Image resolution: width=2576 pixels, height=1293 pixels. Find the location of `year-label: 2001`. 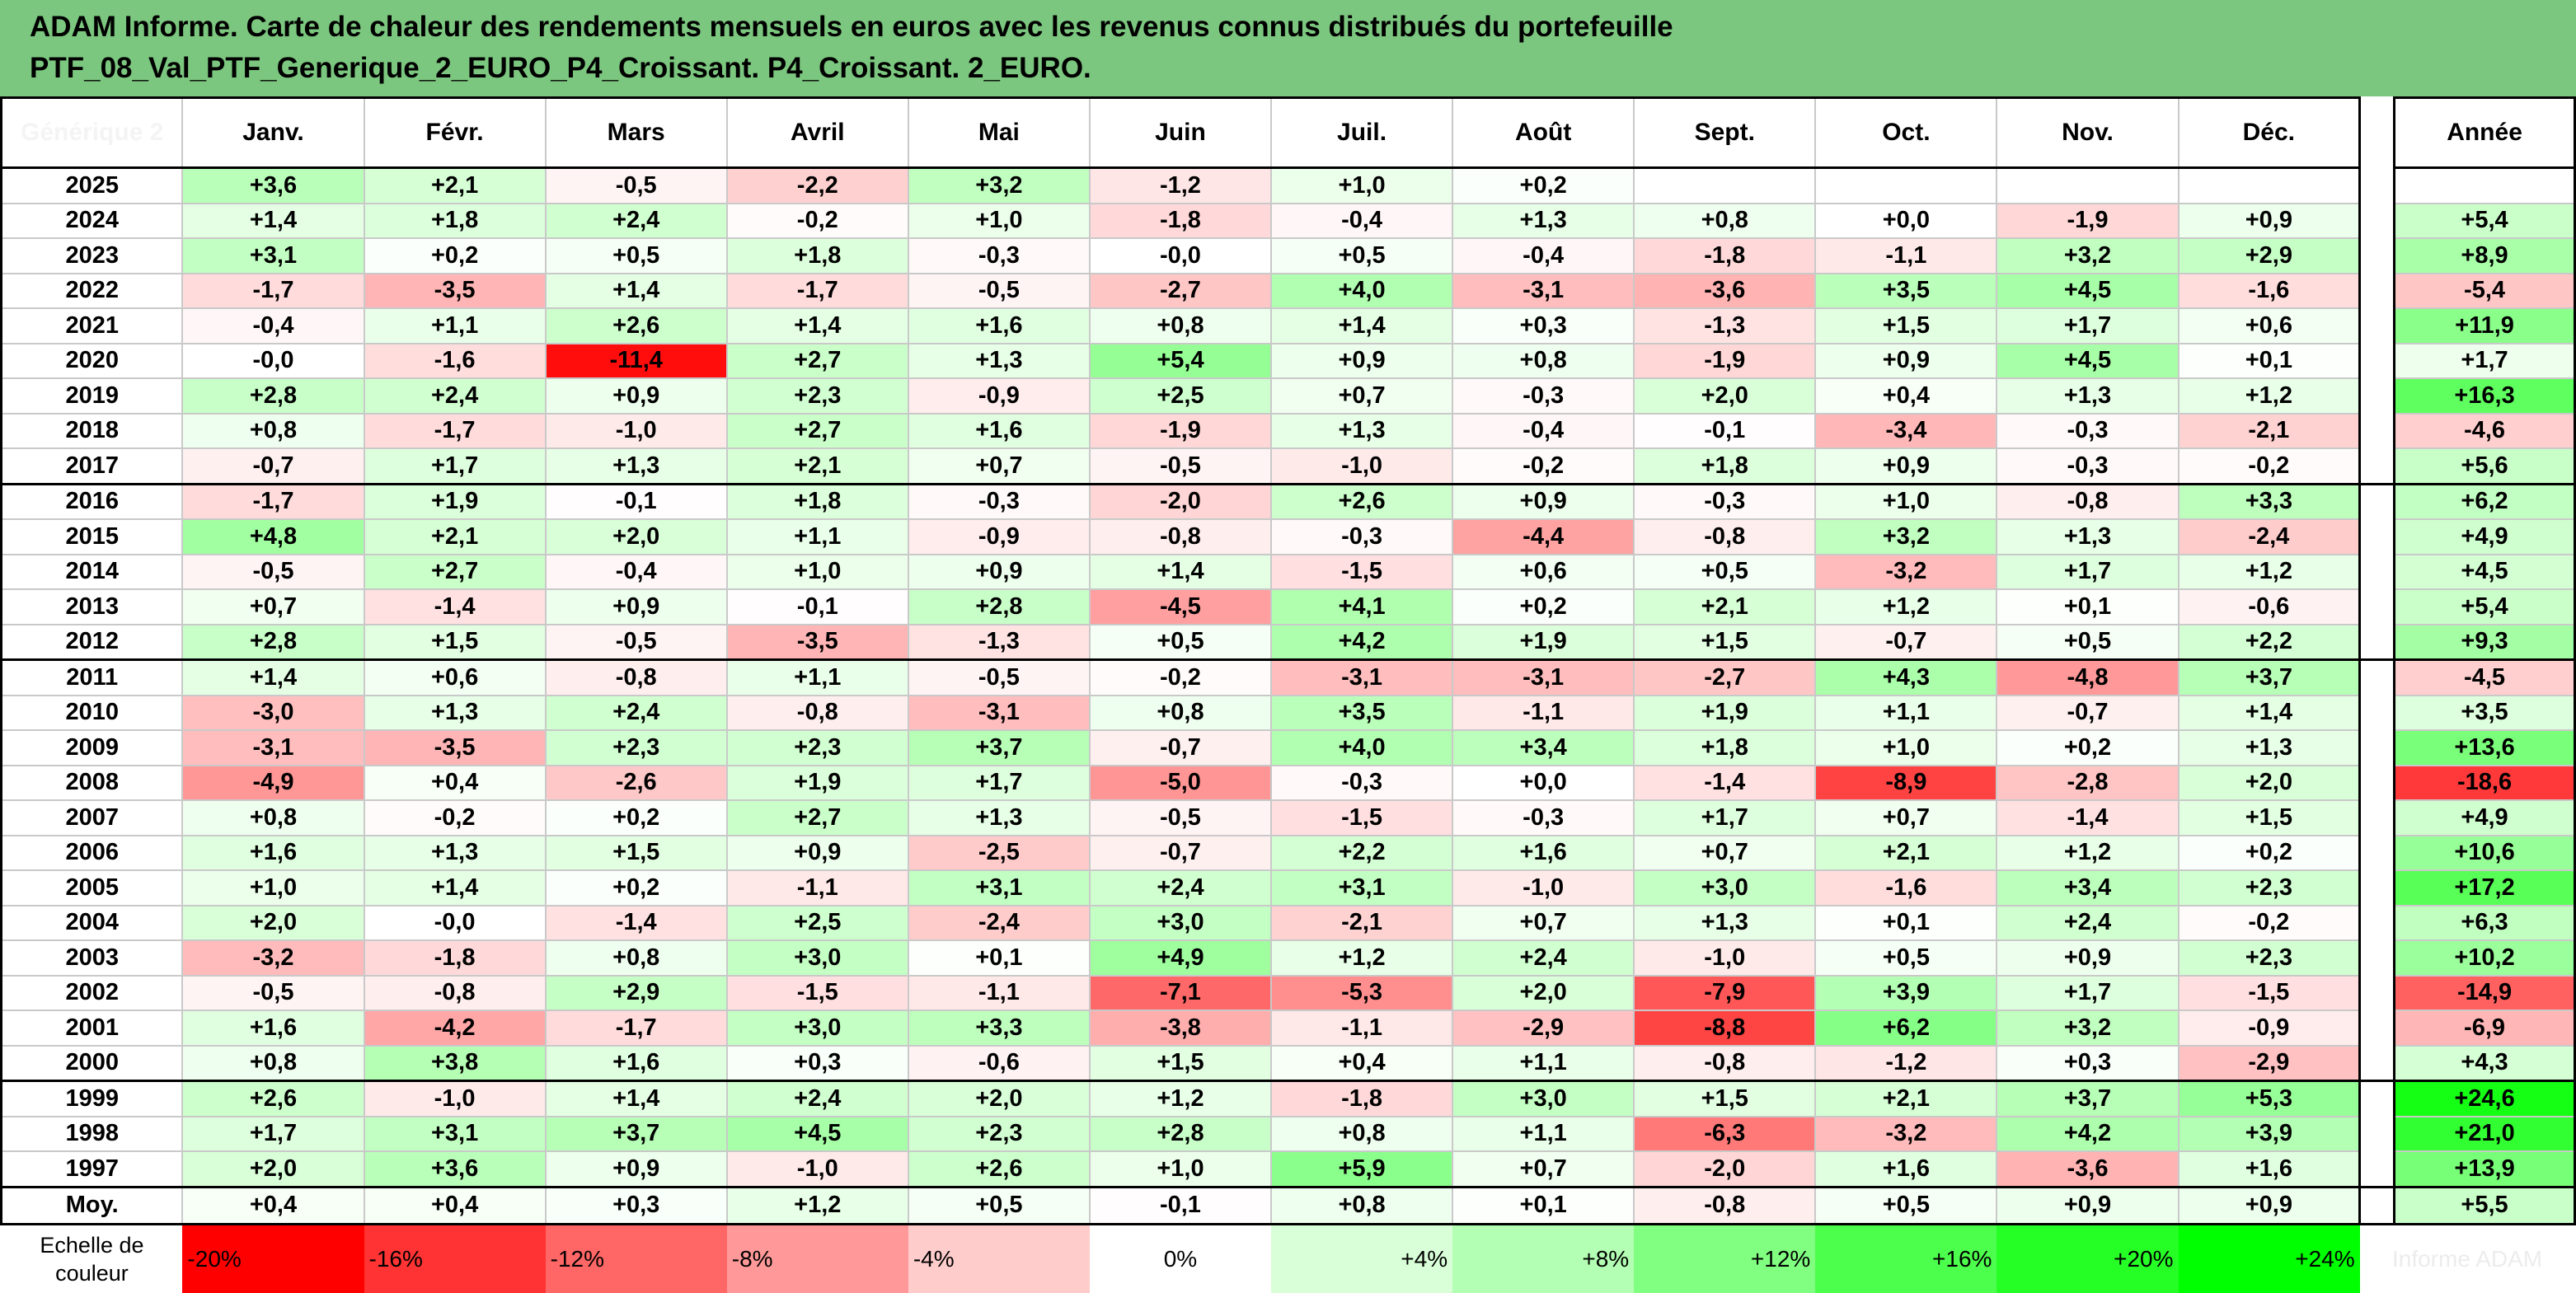

year-label: 2001 is located at coordinates (92, 1028).